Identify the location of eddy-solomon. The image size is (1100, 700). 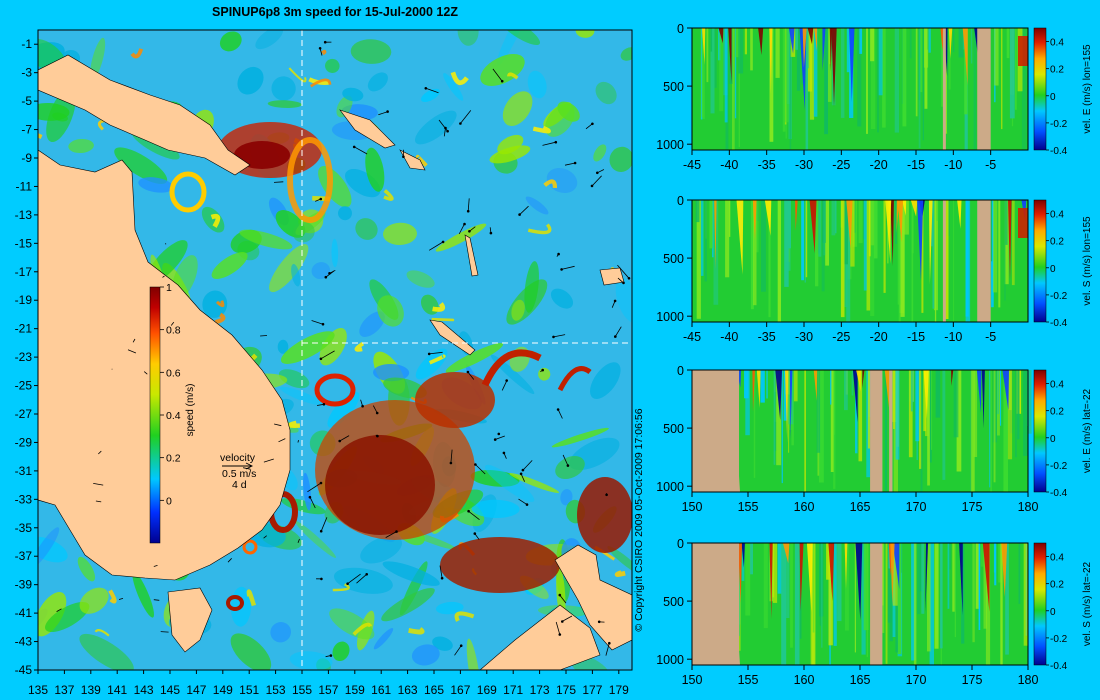
(310, 180).